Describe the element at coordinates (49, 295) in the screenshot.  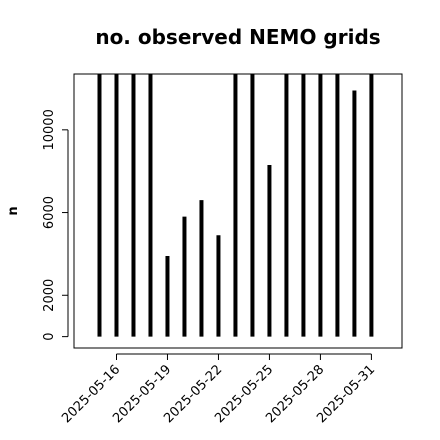
I see `y-tick-label: 2000` at that location.